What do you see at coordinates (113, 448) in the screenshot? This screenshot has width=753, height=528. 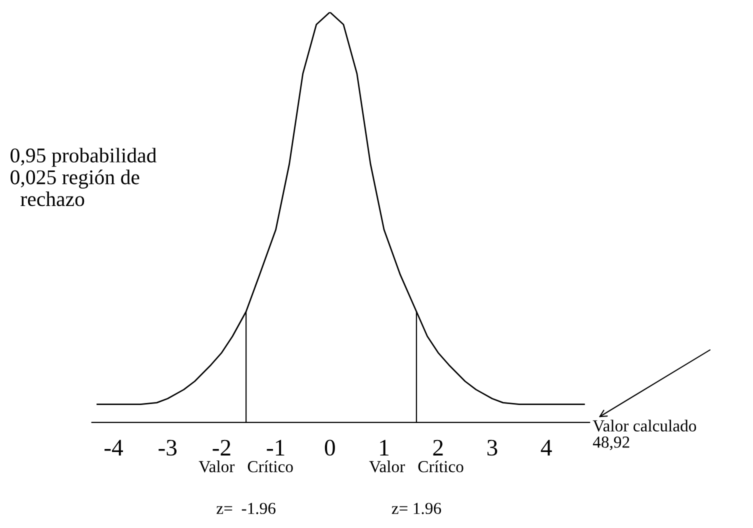 I see `x-tick-label: -4` at bounding box center [113, 448].